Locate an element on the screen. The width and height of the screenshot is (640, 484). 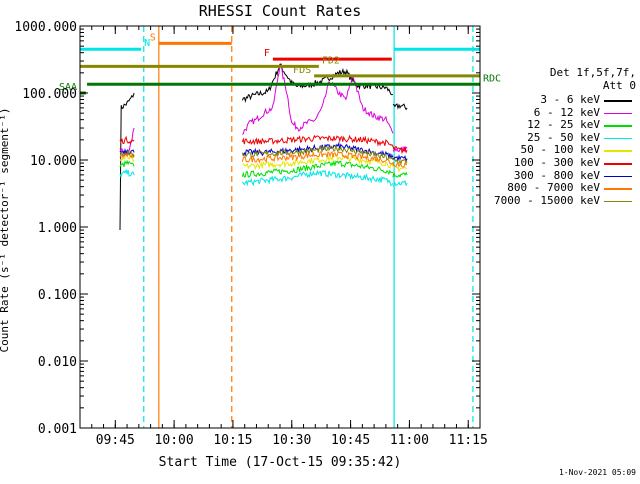
flag-label-7: SAA is located at coordinates (68, 87).